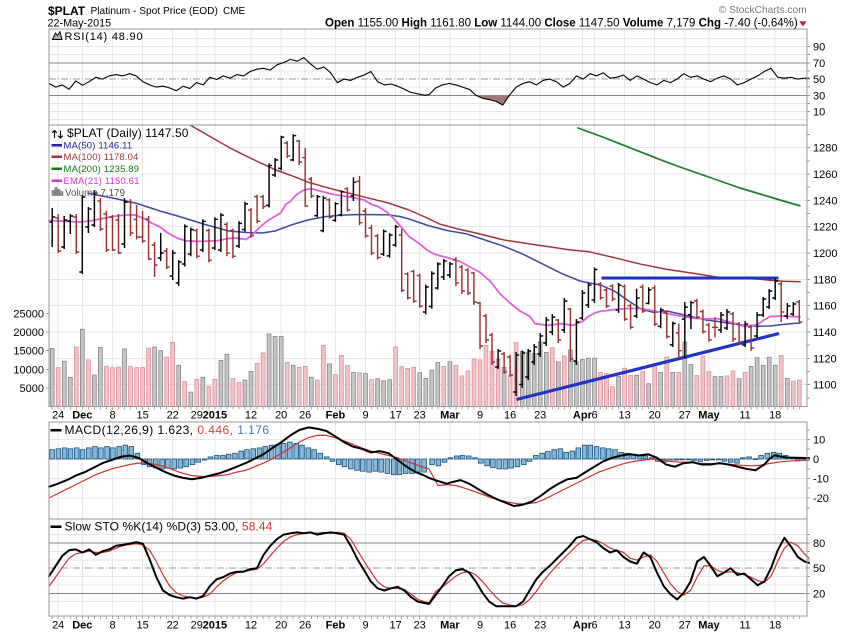 The width and height of the screenshot is (850, 633). What do you see at coordinates (825, 175) in the screenshot?
I see `svg-text: 1260` at bounding box center [825, 175].